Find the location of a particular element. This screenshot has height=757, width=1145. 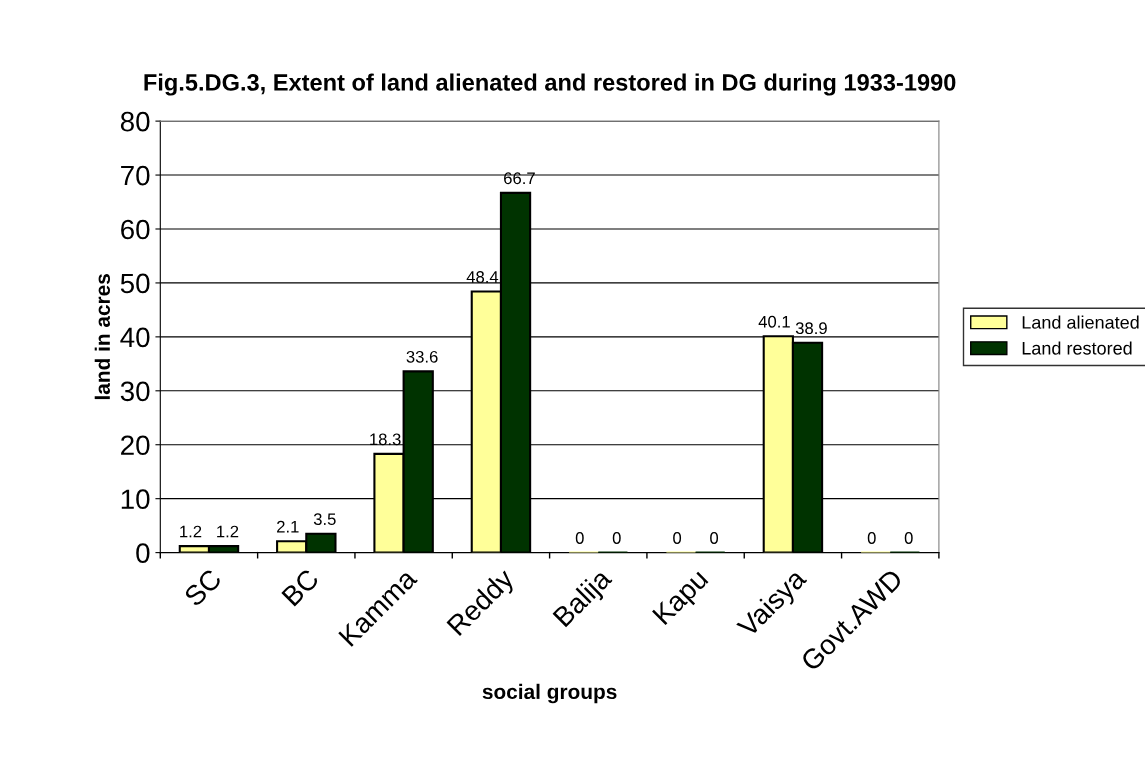

legend-label: Land alienated is located at coordinates (1080, 322).